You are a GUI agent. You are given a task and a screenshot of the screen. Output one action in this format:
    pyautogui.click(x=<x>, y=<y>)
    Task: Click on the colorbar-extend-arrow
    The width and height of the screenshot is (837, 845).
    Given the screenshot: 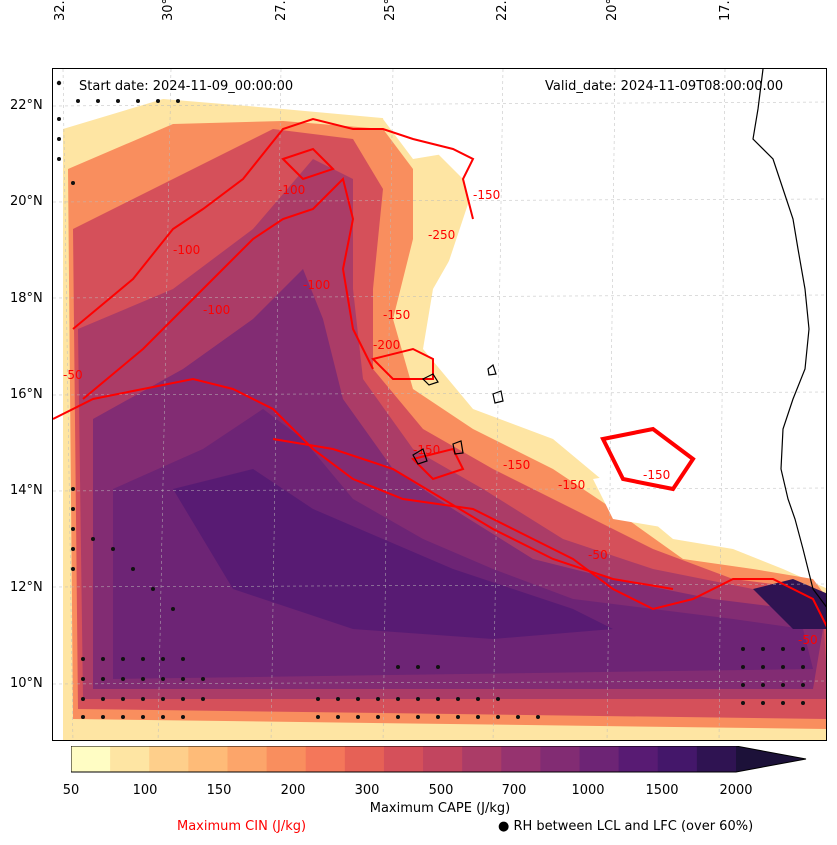 What is the action you would take?
    pyautogui.click(x=771, y=759)
    